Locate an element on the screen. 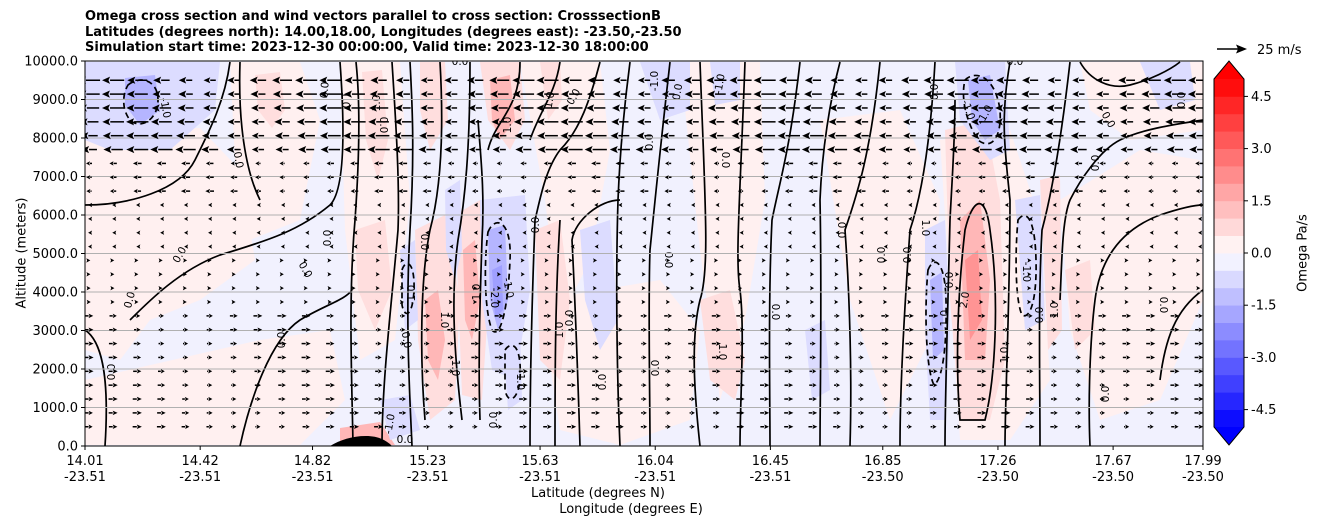  contour-label: -1.0 is located at coordinates (507, 288).